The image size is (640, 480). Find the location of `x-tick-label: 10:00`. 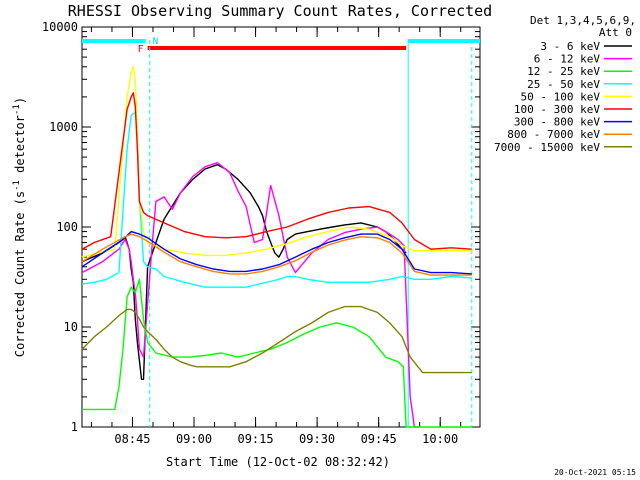

x-tick-label: 10:00 is located at coordinates (440, 439).